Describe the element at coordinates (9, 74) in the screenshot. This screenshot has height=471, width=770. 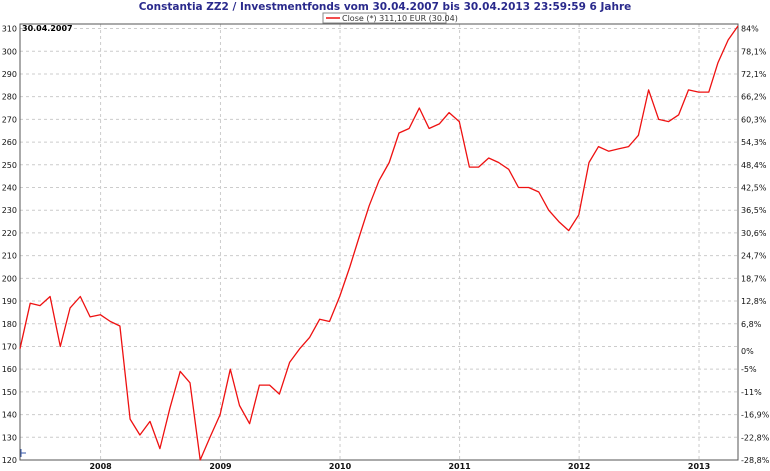
I see `y-tick-label: 290` at that location.